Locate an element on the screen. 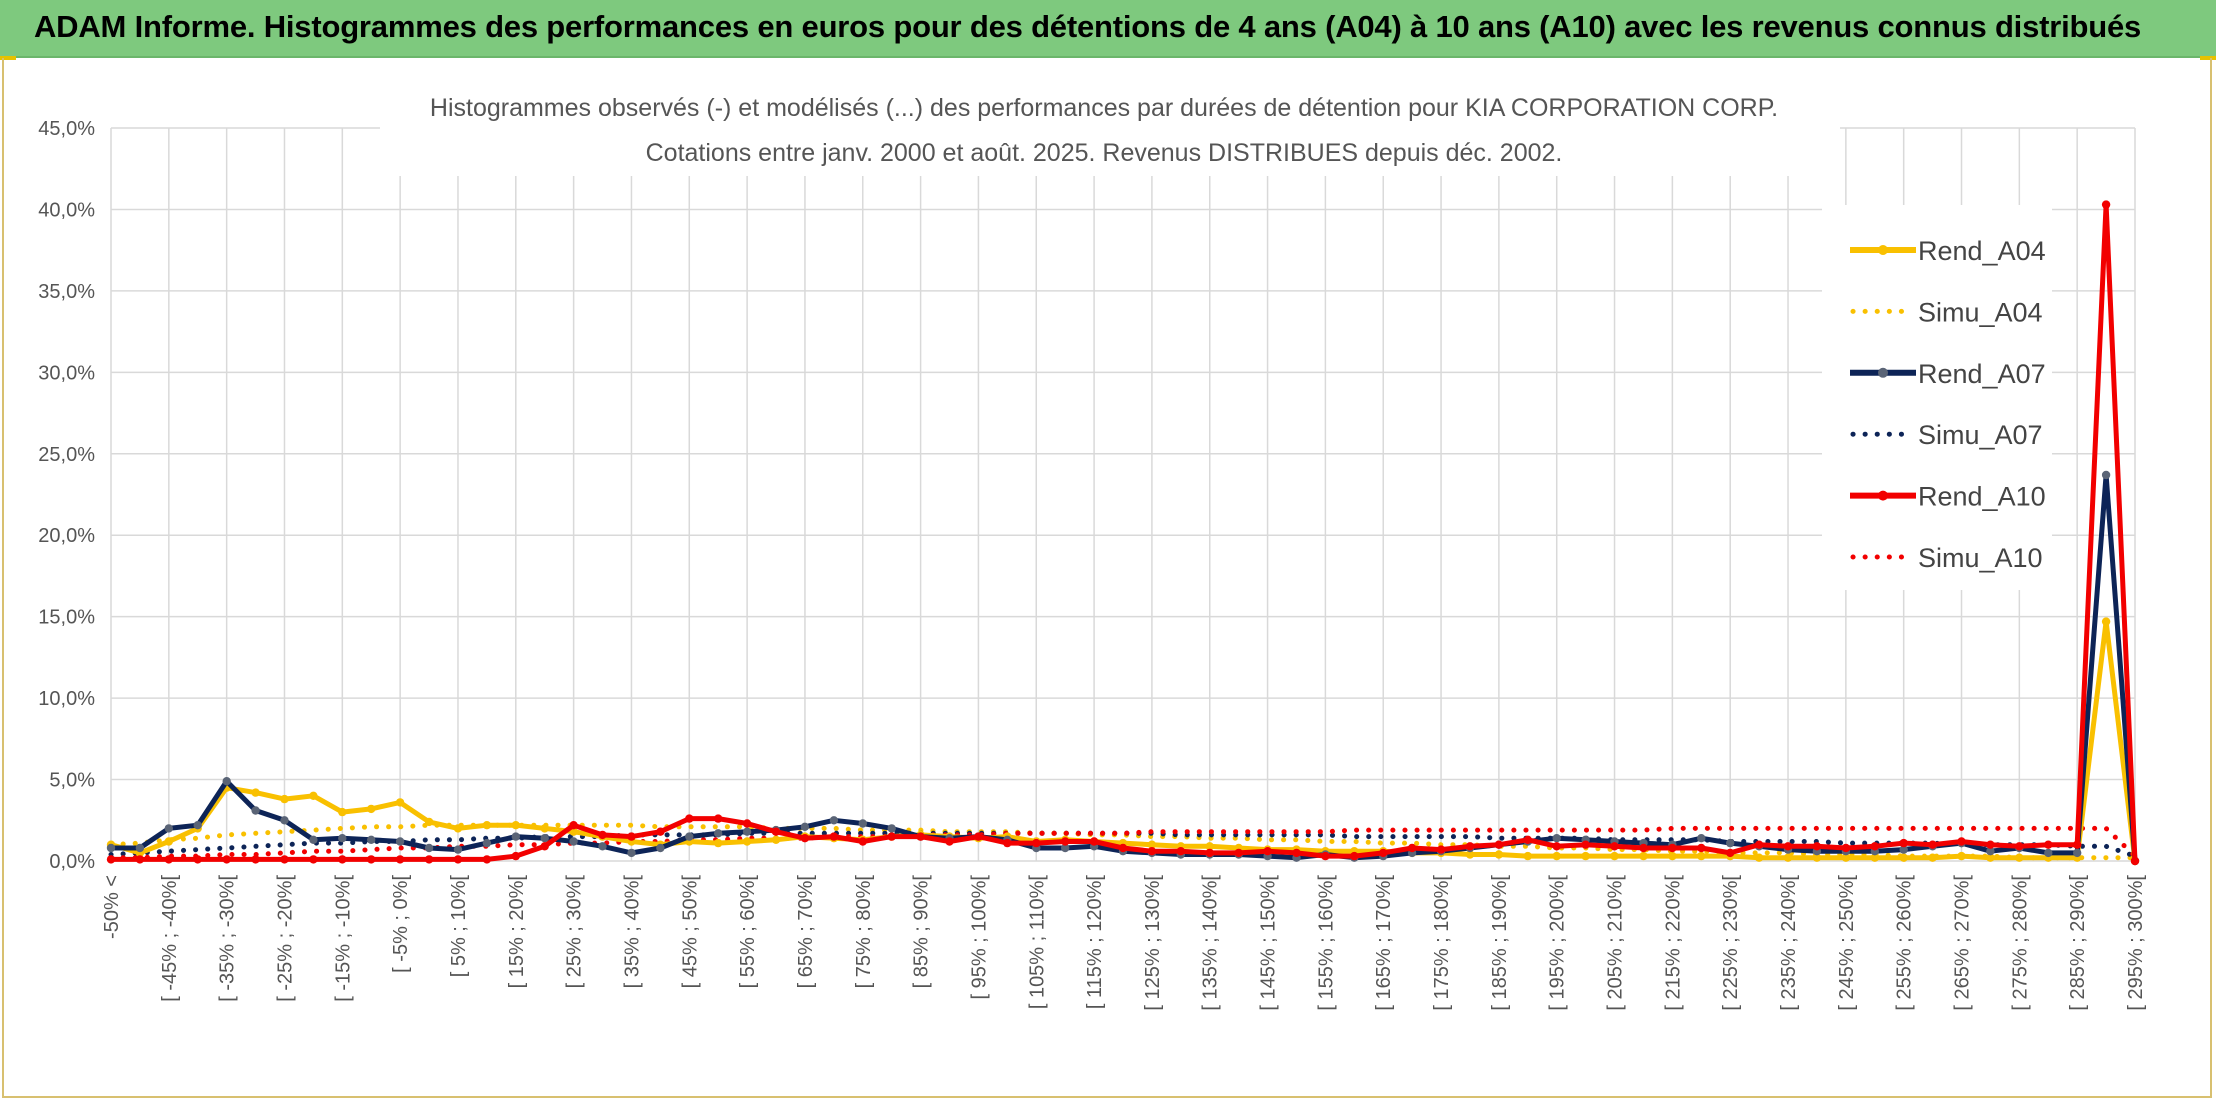 The image size is (2216, 1102). x-tick-label: [ 5% ; 10%[ is located at coordinates (459, 926).